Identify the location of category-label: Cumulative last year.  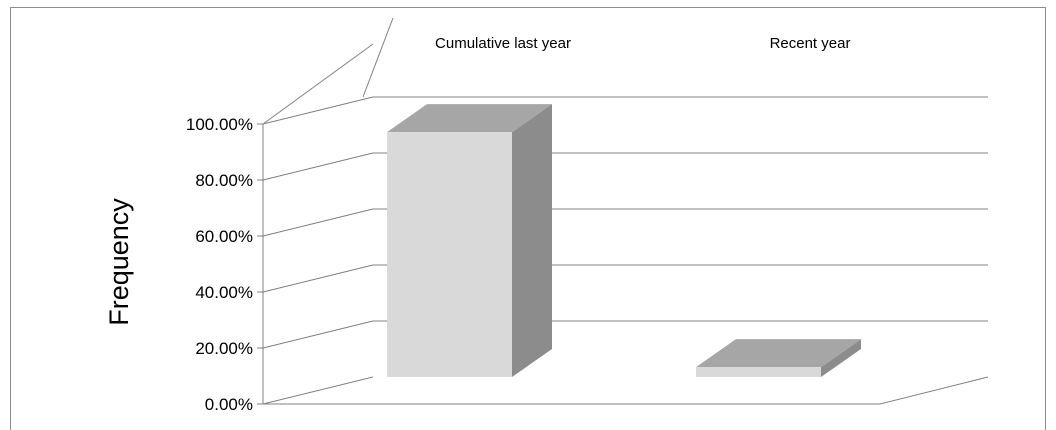
(503, 43).